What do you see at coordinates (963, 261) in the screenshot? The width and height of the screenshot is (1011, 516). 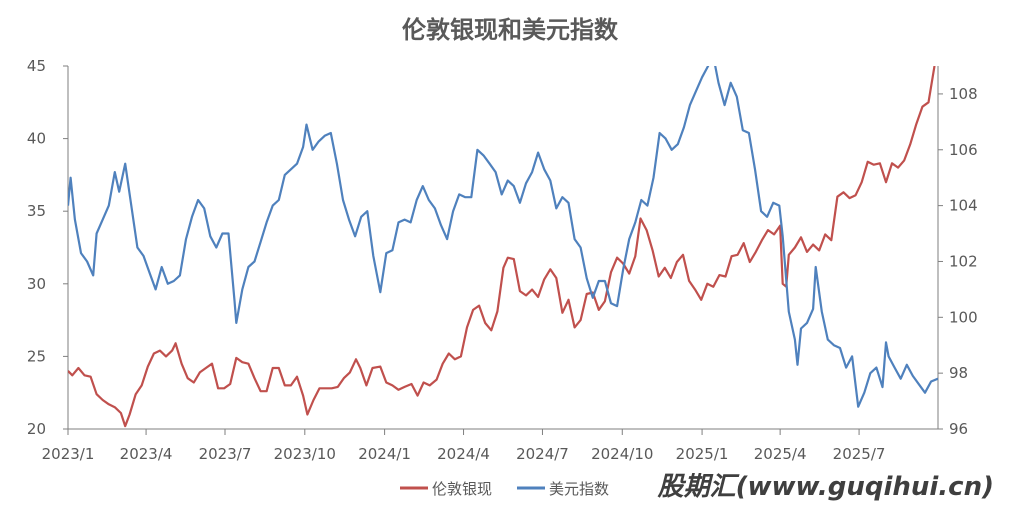 I see `y-right-tick-label: 102` at bounding box center [963, 261].